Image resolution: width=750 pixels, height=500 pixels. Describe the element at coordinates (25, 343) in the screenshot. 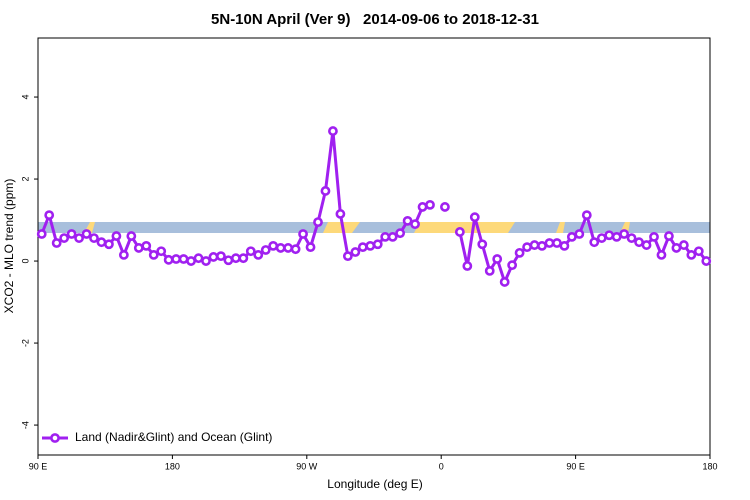

I see `y-tick-label: -2` at that location.